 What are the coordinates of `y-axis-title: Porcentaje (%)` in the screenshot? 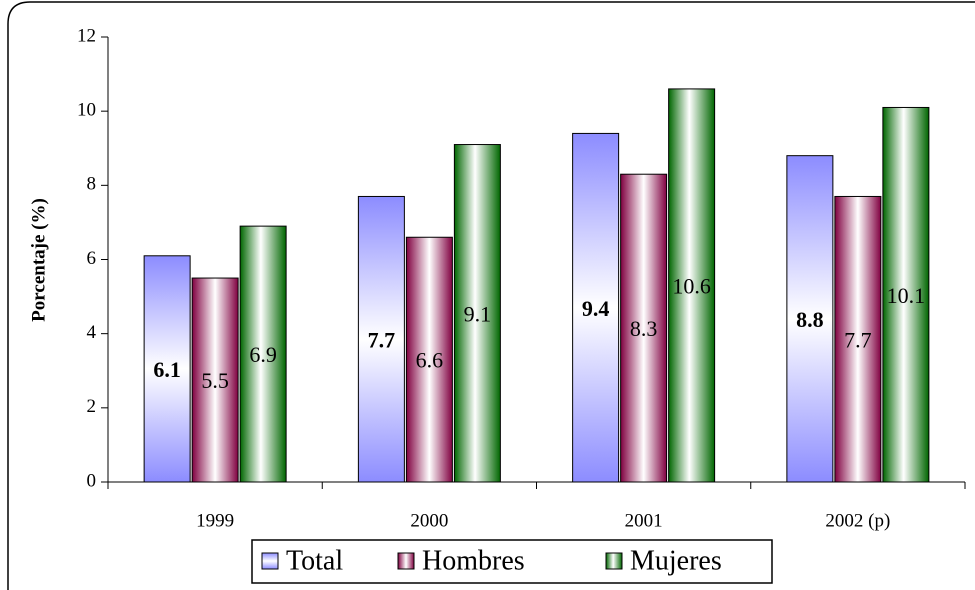 It's located at (38, 260).